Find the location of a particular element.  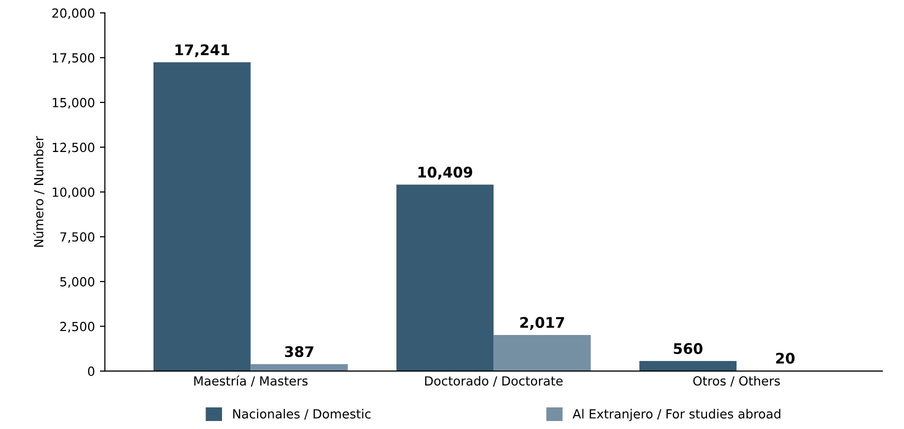

text: 20 is located at coordinates (785, 358).